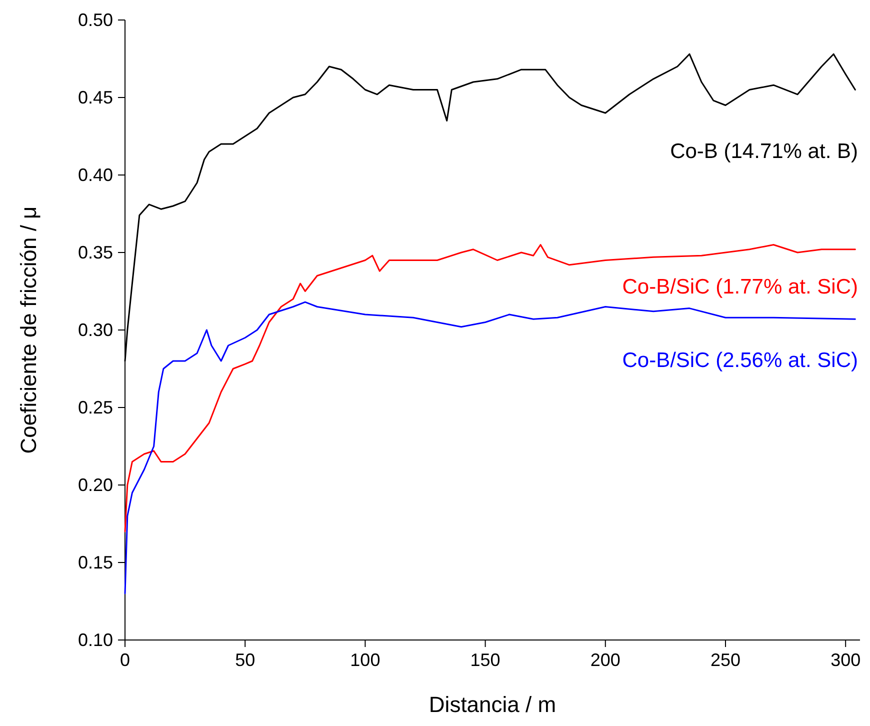  What do you see at coordinates (492, 704) in the screenshot?
I see `x-axis-title: Distancia / m` at bounding box center [492, 704].